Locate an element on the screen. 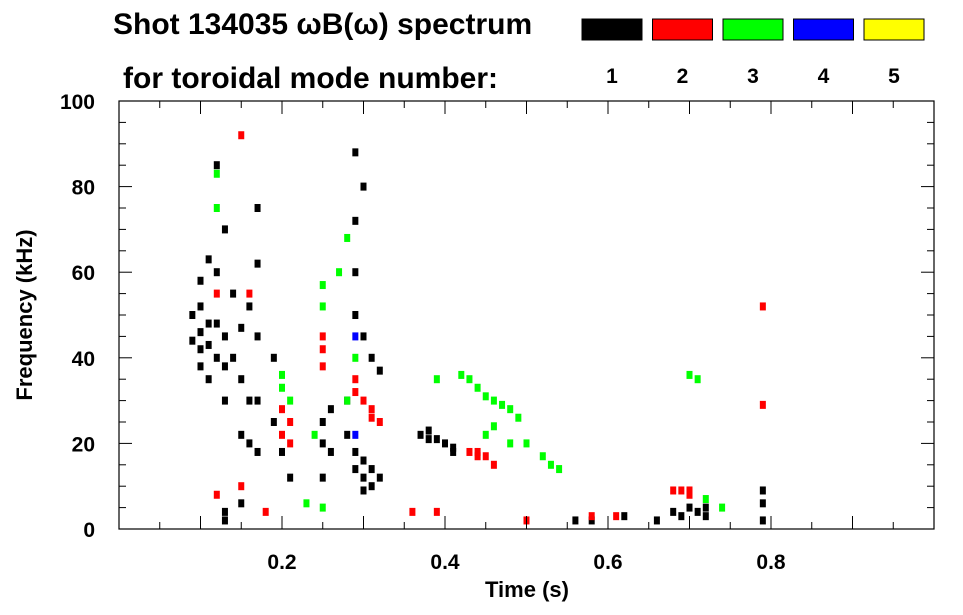  x-tick-label: 0.8 is located at coordinates (771, 562).